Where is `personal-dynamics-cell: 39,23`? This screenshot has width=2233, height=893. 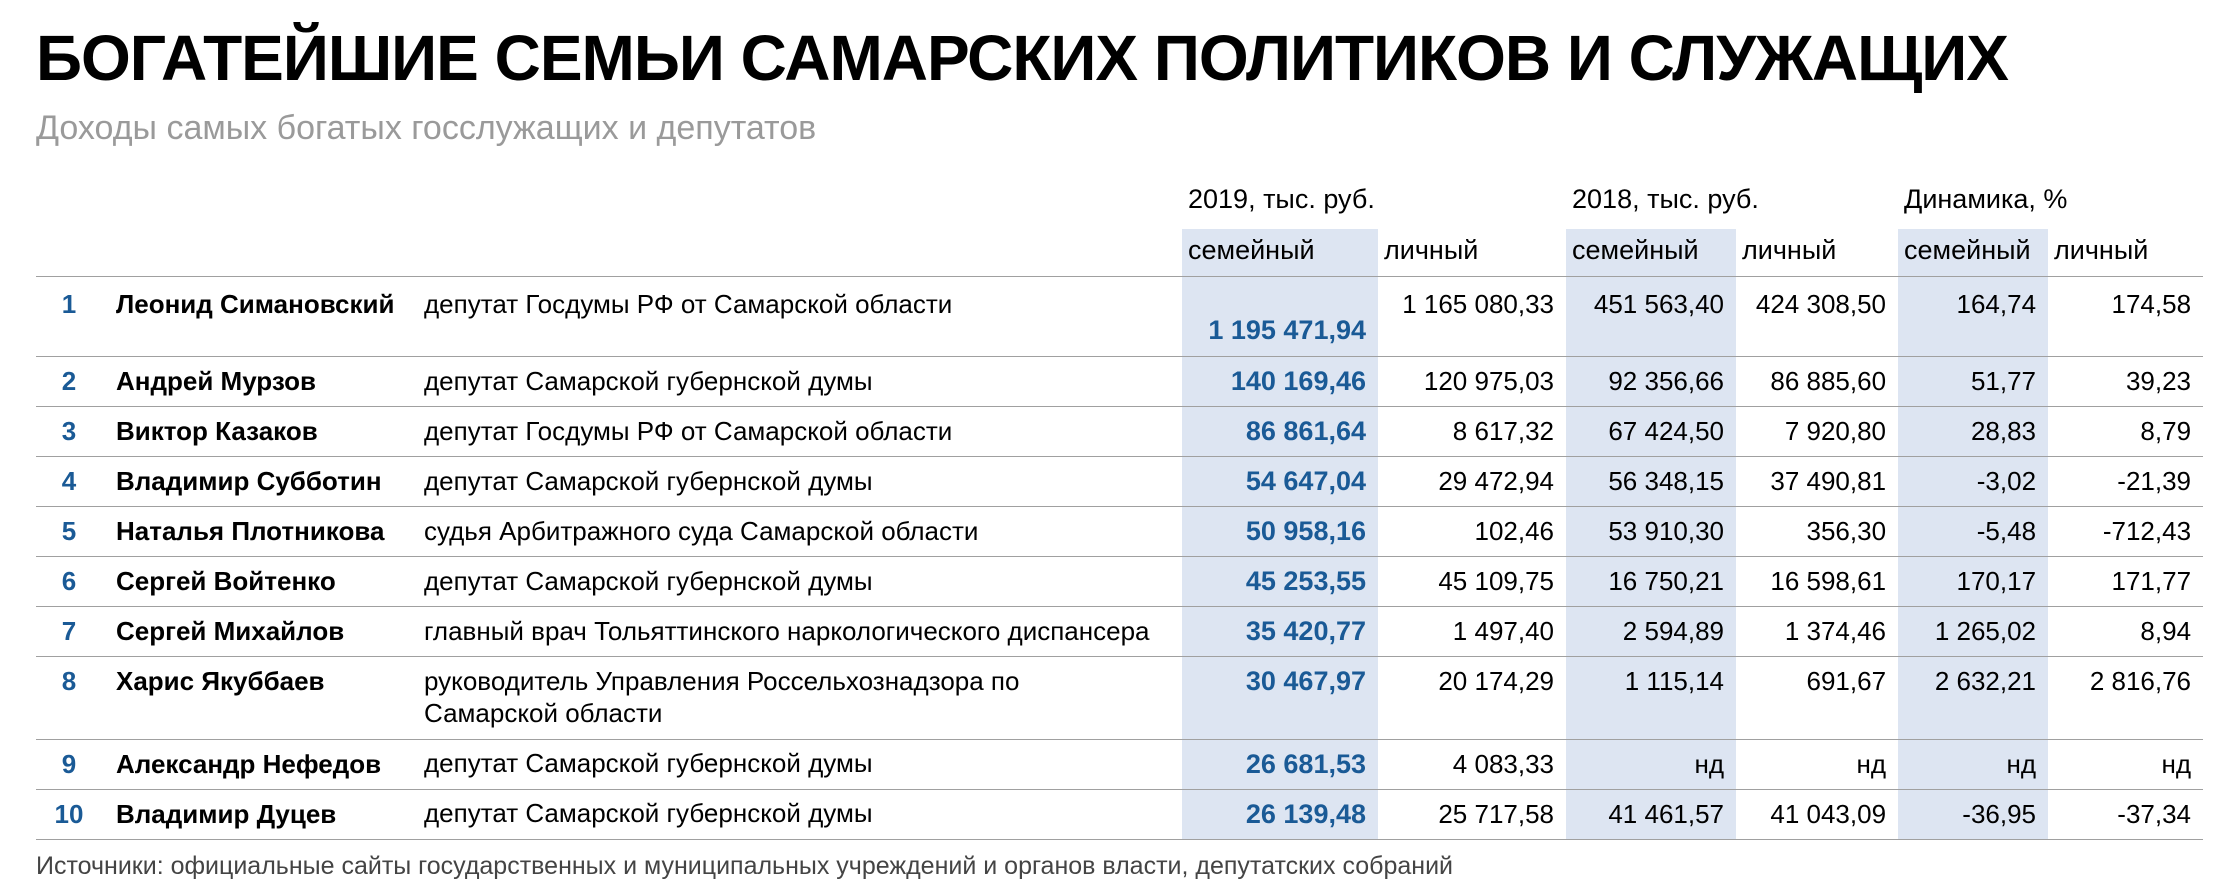
personal-dynamics-cell: 39,23 is located at coordinates (2126, 382).